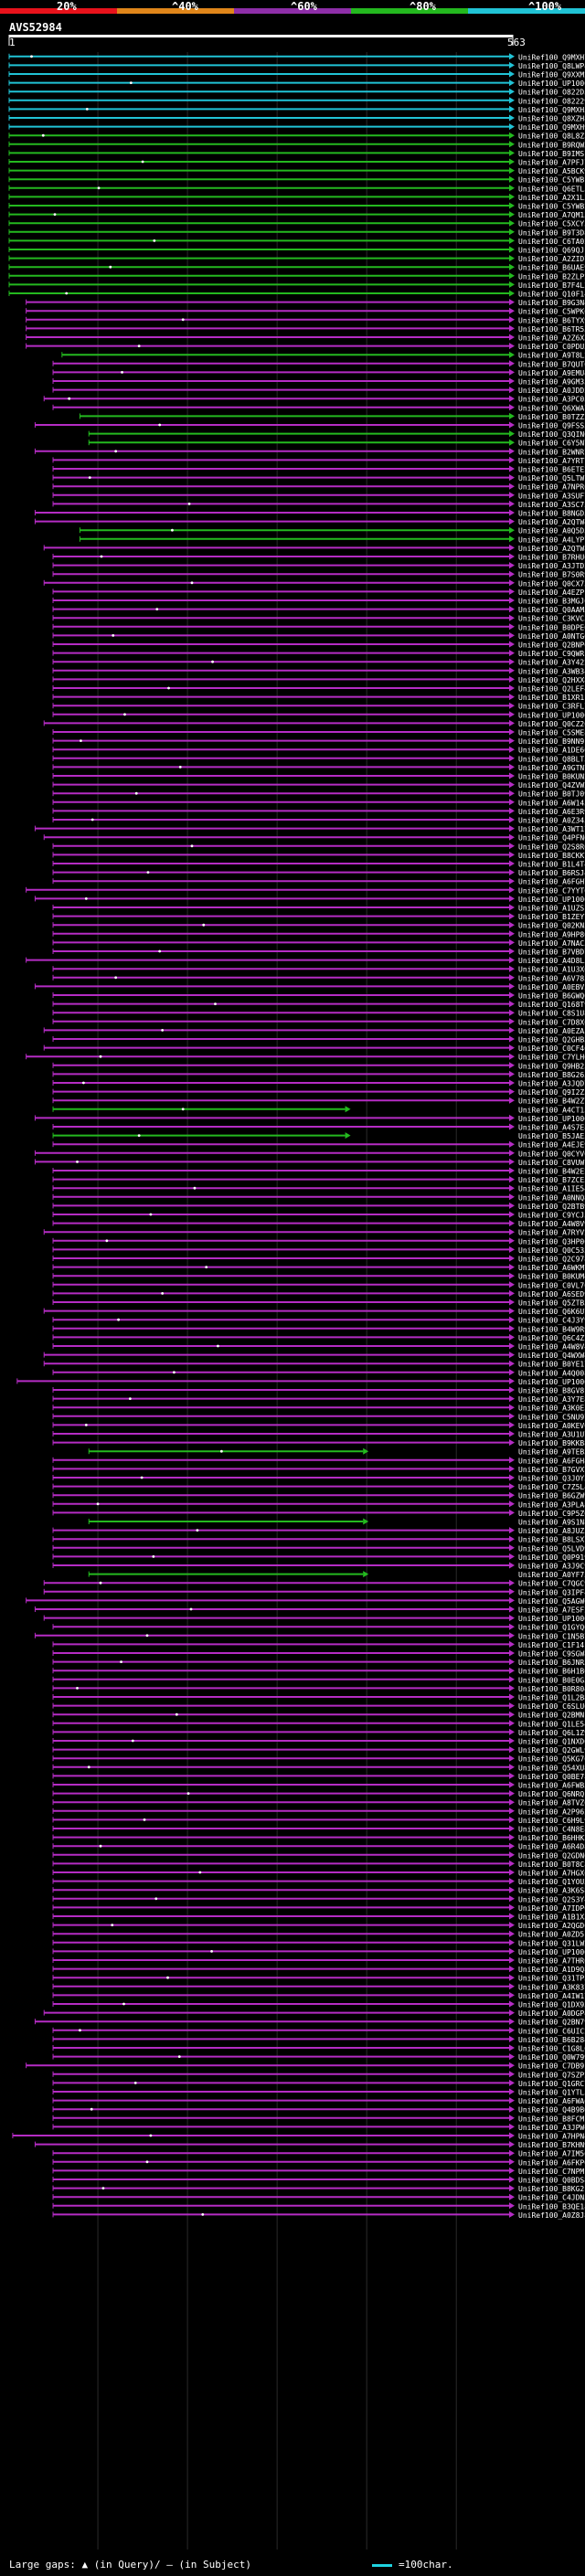 The height and width of the screenshot is (2576, 585). Describe the element at coordinates (551, 215) in the screenshot. I see `hit-accession: UniRef100_A7QM13` at that location.